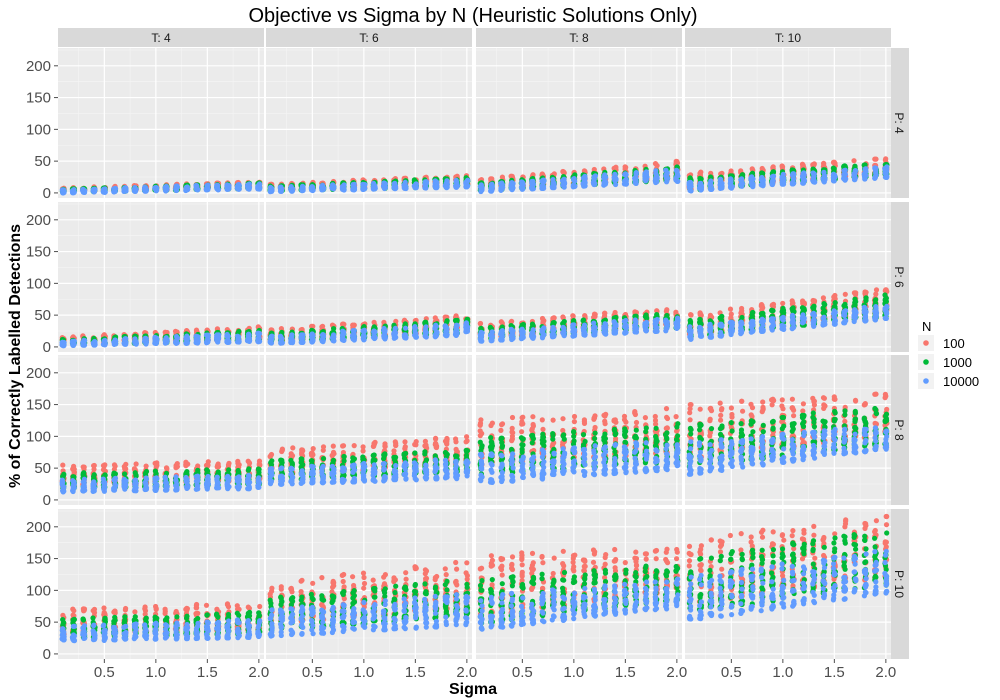 The height and width of the screenshot is (700, 1000). What do you see at coordinates (579, 37) in the screenshot?
I see `facet-strip-col` at bounding box center [579, 37].